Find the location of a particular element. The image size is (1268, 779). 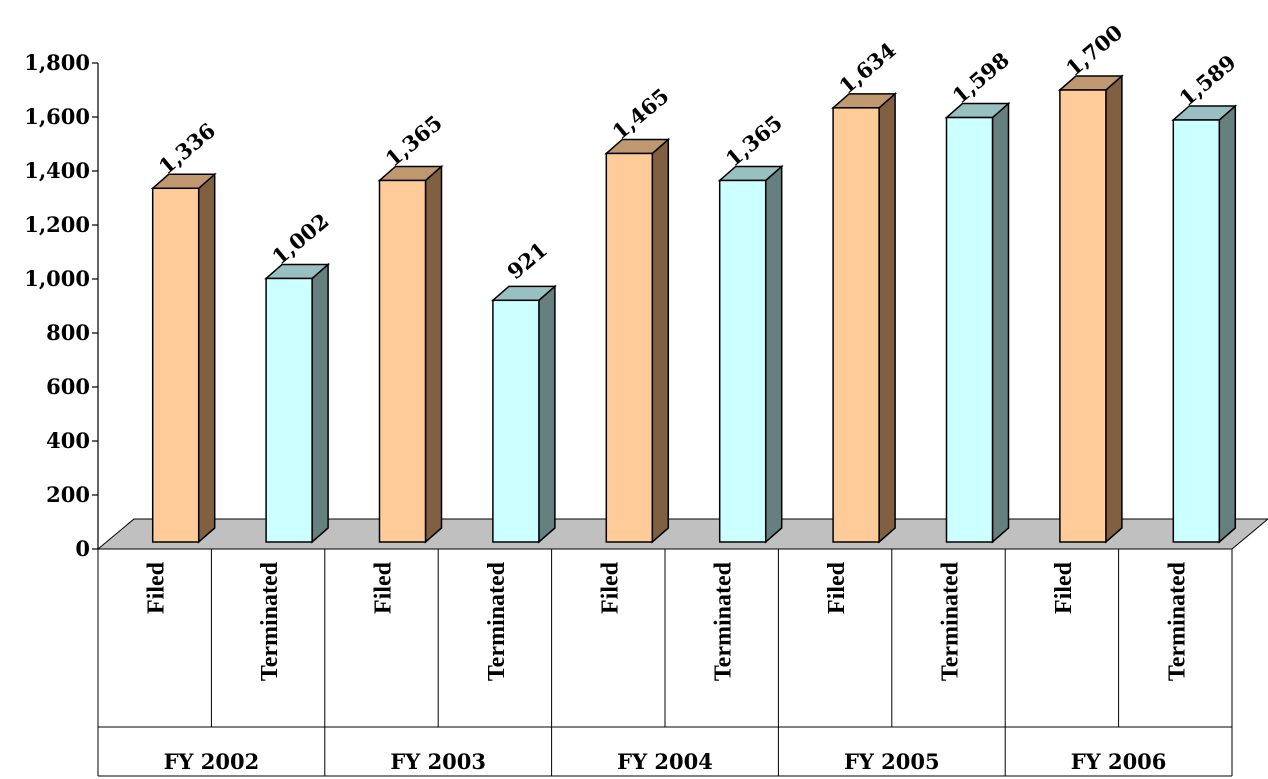

group-label-3: FY 2005 is located at coordinates (892, 761).